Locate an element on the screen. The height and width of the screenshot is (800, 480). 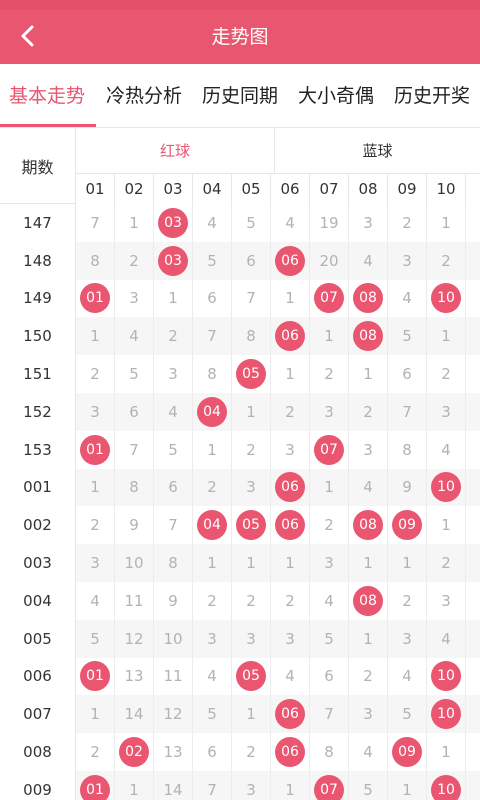
column-header: 04 is located at coordinates (212, 189).